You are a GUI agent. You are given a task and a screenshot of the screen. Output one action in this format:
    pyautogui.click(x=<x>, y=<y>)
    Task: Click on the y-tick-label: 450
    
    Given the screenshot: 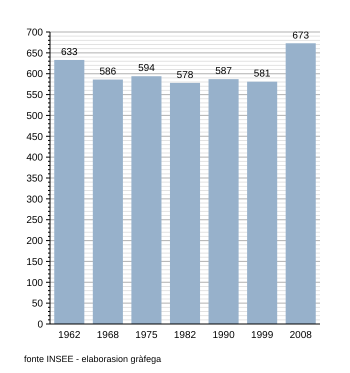 What is the action you would take?
    pyautogui.click(x=35, y=137)
    